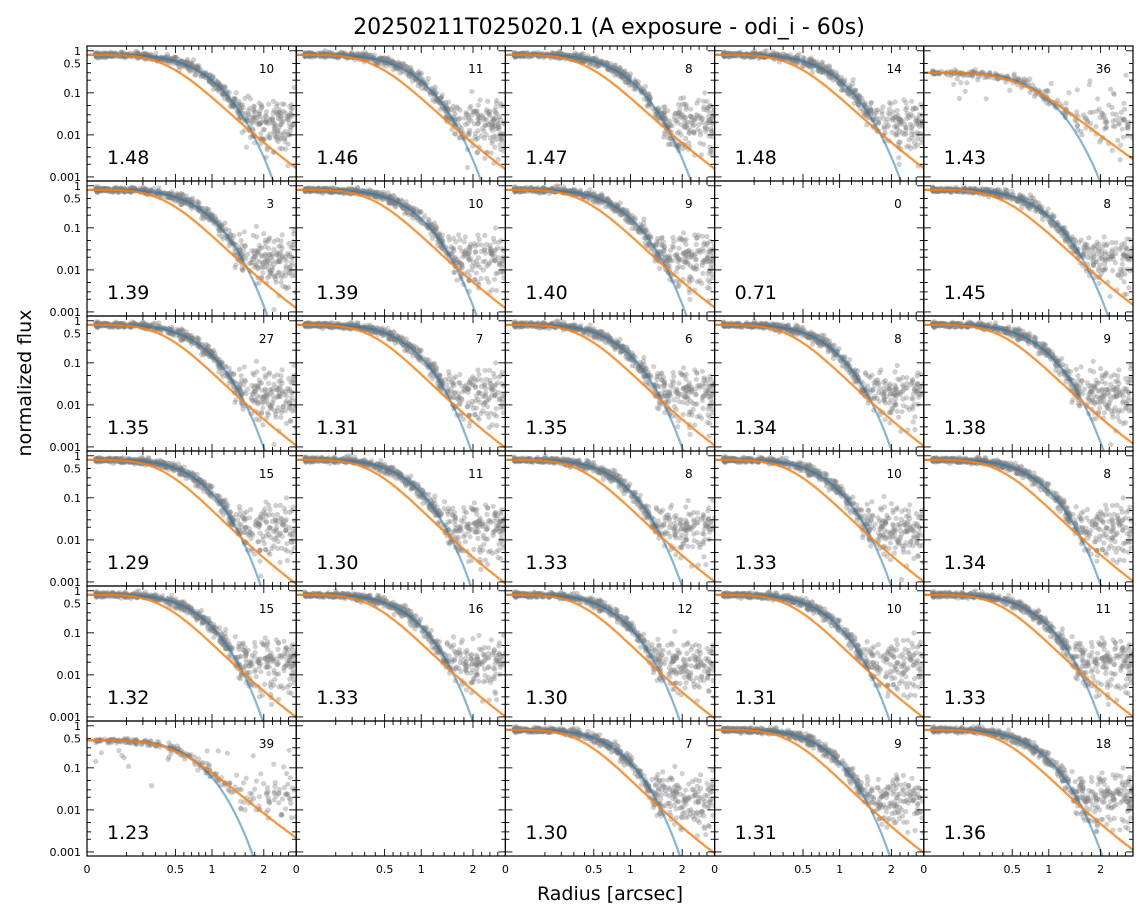 Image resolution: width=1147 pixels, height=922 pixels. I want to click on psf-panel: 1.409, so click(611, 255).